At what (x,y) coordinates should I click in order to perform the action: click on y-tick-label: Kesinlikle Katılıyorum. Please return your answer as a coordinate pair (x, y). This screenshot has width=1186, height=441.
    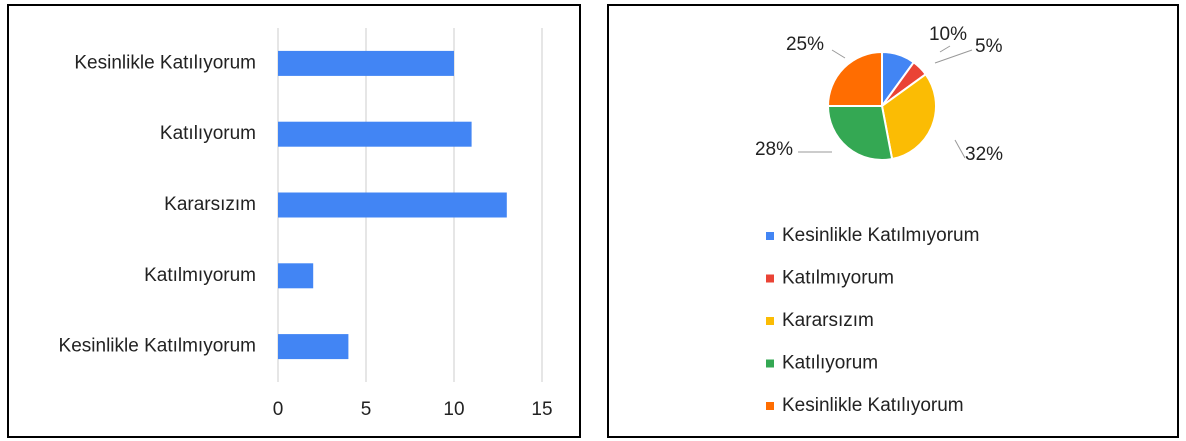
    Looking at the image, I should click on (165, 62).